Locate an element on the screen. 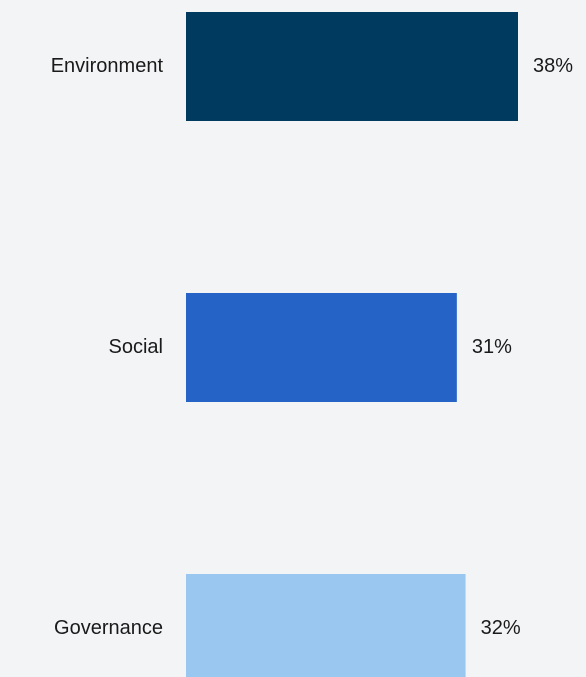  value-label-governance: 32% is located at coordinates (501, 628).